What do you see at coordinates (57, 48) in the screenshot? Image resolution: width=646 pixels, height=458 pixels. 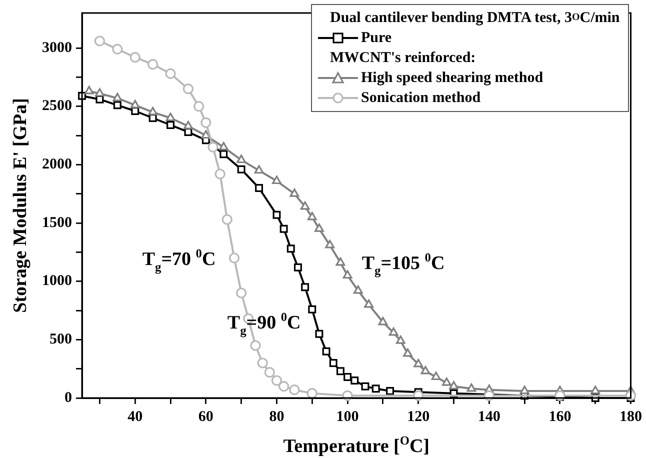 I see `y-tick-label: 3000` at bounding box center [57, 48].